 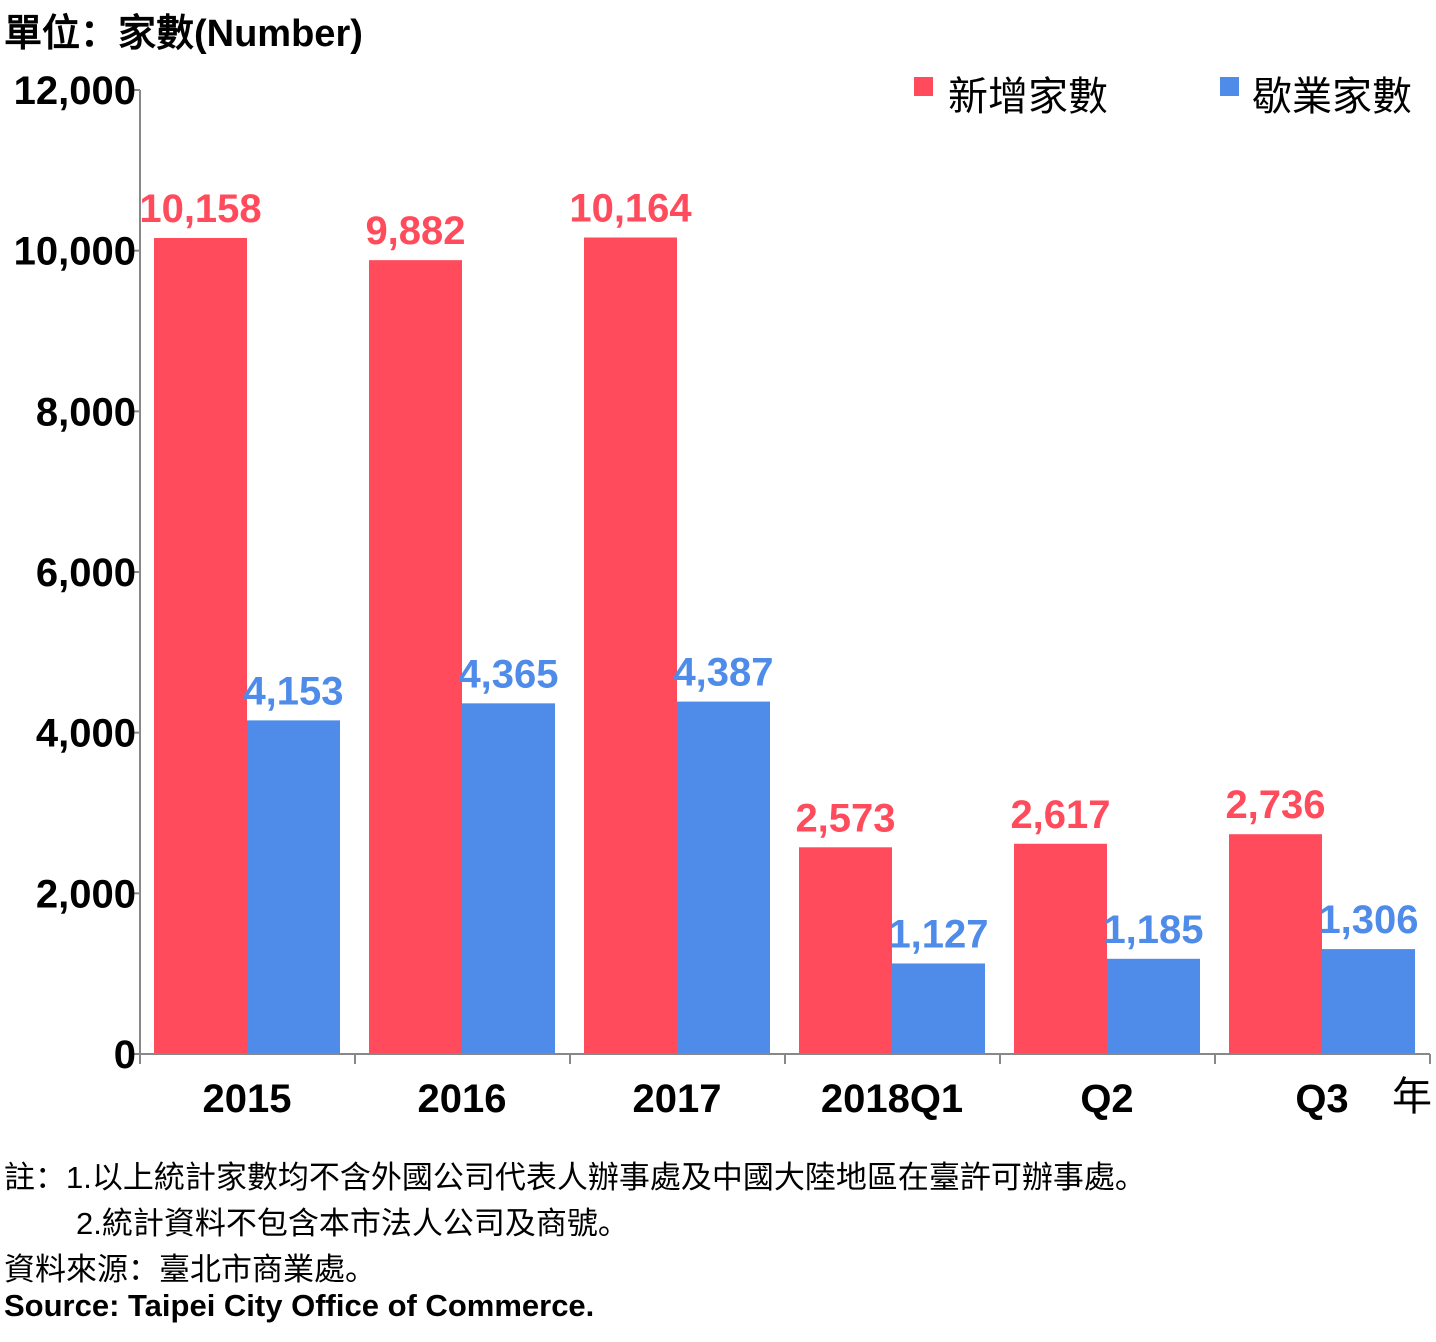 I want to click on bar-closed-2017, so click(x=723, y=877).